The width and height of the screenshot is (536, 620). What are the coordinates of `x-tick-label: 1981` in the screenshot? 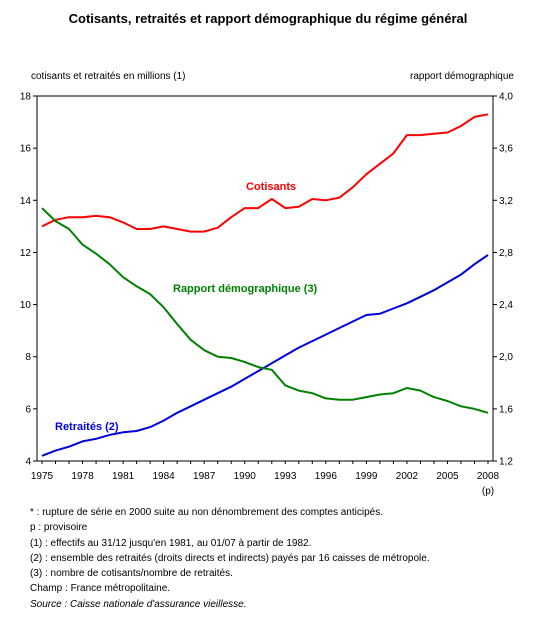 It's located at (123, 476).